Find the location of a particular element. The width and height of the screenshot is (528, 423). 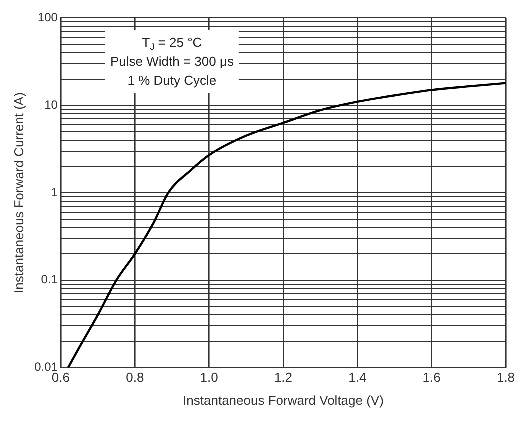

x-tick-label: 1.6 is located at coordinates (431, 378).